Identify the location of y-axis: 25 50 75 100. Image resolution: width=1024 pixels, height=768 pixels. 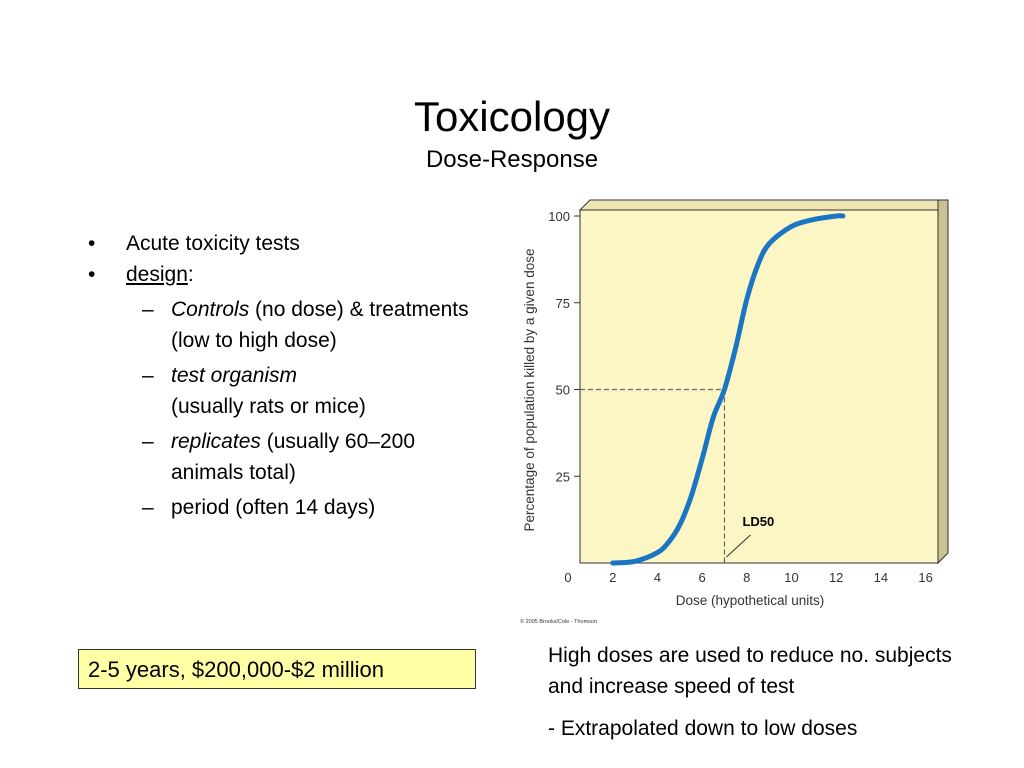
(564, 346).